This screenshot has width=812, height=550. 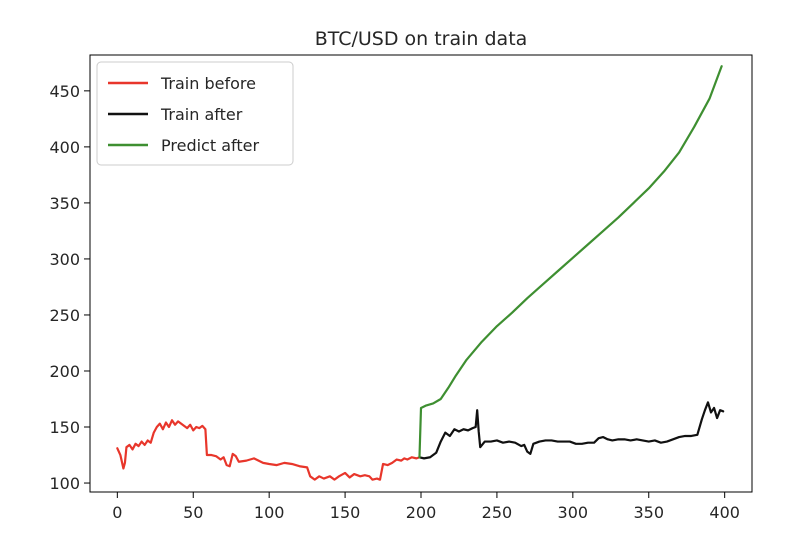 What do you see at coordinates (69, 287) in the screenshot?
I see `y-axis: 100 150 200 250 300 350 400 450` at bounding box center [69, 287].